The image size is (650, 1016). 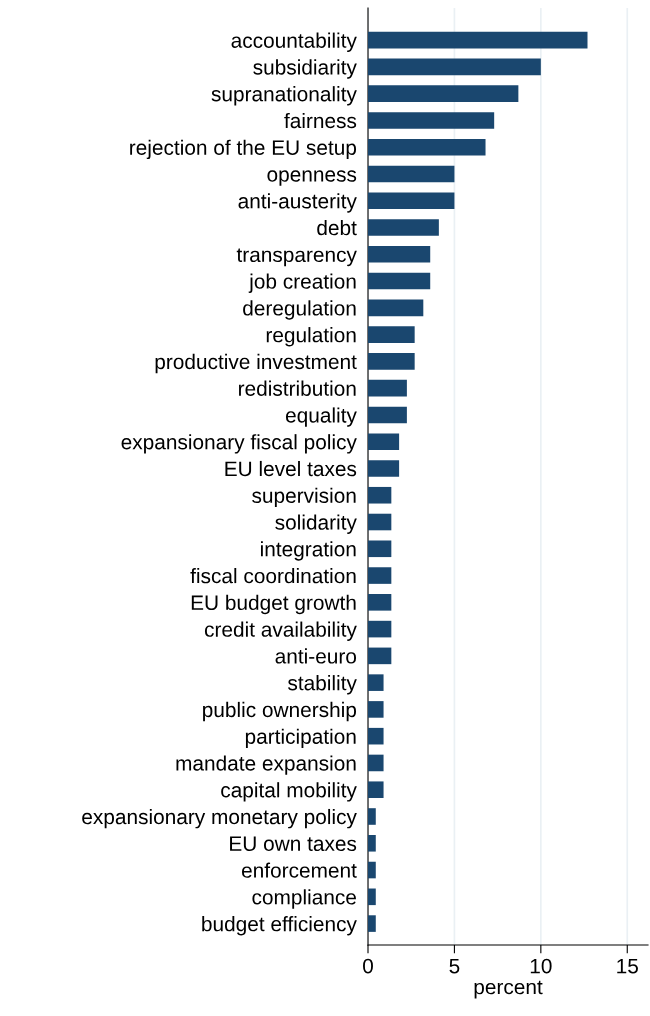 What do you see at coordinates (280, 711) in the screenshot?
I see `y-tick-label: public ownership` at bounding box center [280, 711].